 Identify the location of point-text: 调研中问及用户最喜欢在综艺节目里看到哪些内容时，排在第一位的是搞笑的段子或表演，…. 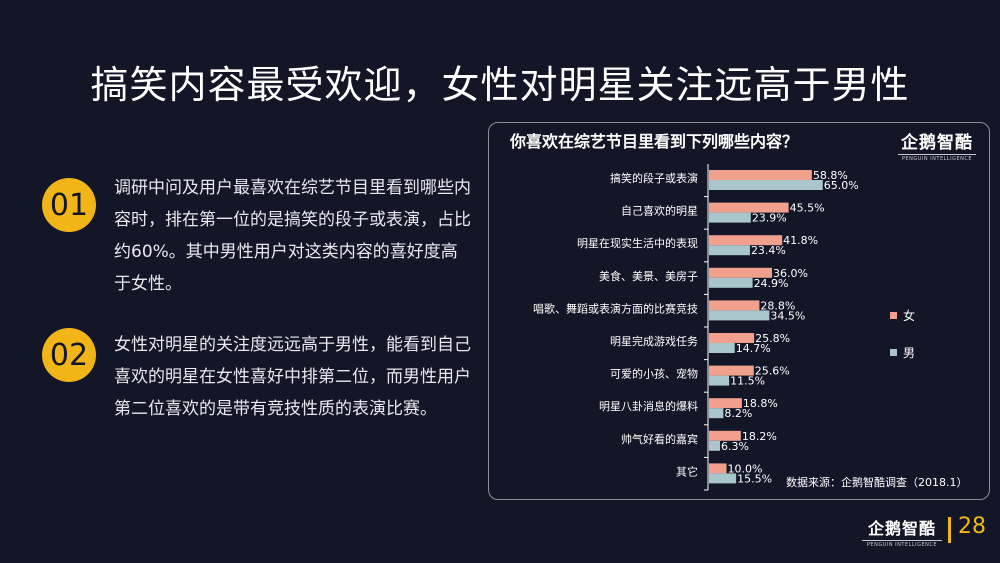
(292, 236).